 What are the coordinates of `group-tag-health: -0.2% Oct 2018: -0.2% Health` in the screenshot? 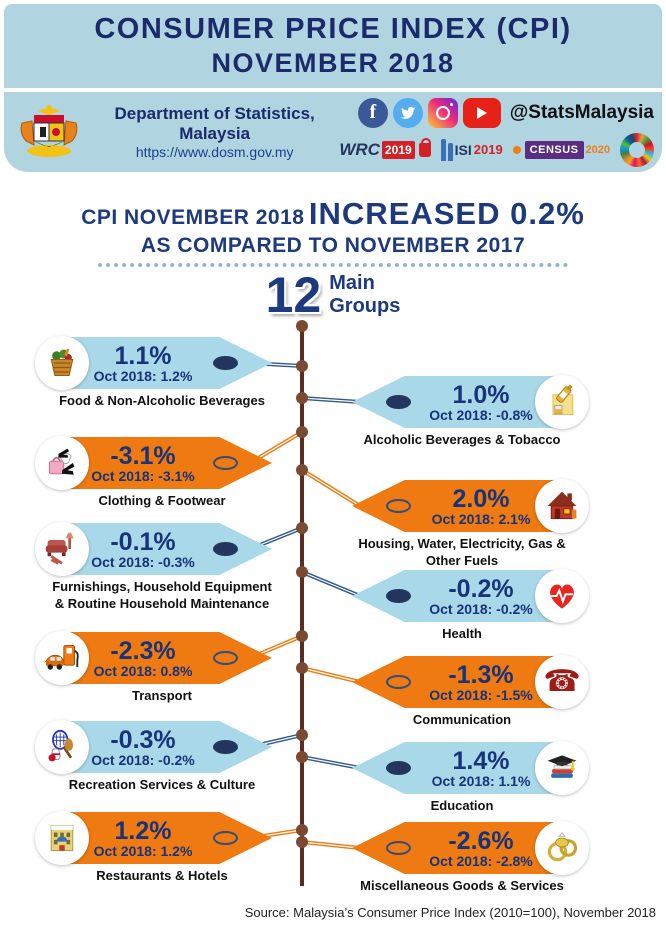 It's located at (470, 605).